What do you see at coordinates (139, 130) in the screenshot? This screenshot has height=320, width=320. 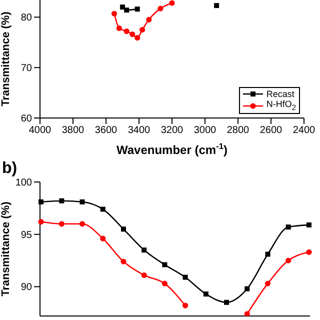 I see `x-tick-label: 3400` at bounding box center [139, 130].